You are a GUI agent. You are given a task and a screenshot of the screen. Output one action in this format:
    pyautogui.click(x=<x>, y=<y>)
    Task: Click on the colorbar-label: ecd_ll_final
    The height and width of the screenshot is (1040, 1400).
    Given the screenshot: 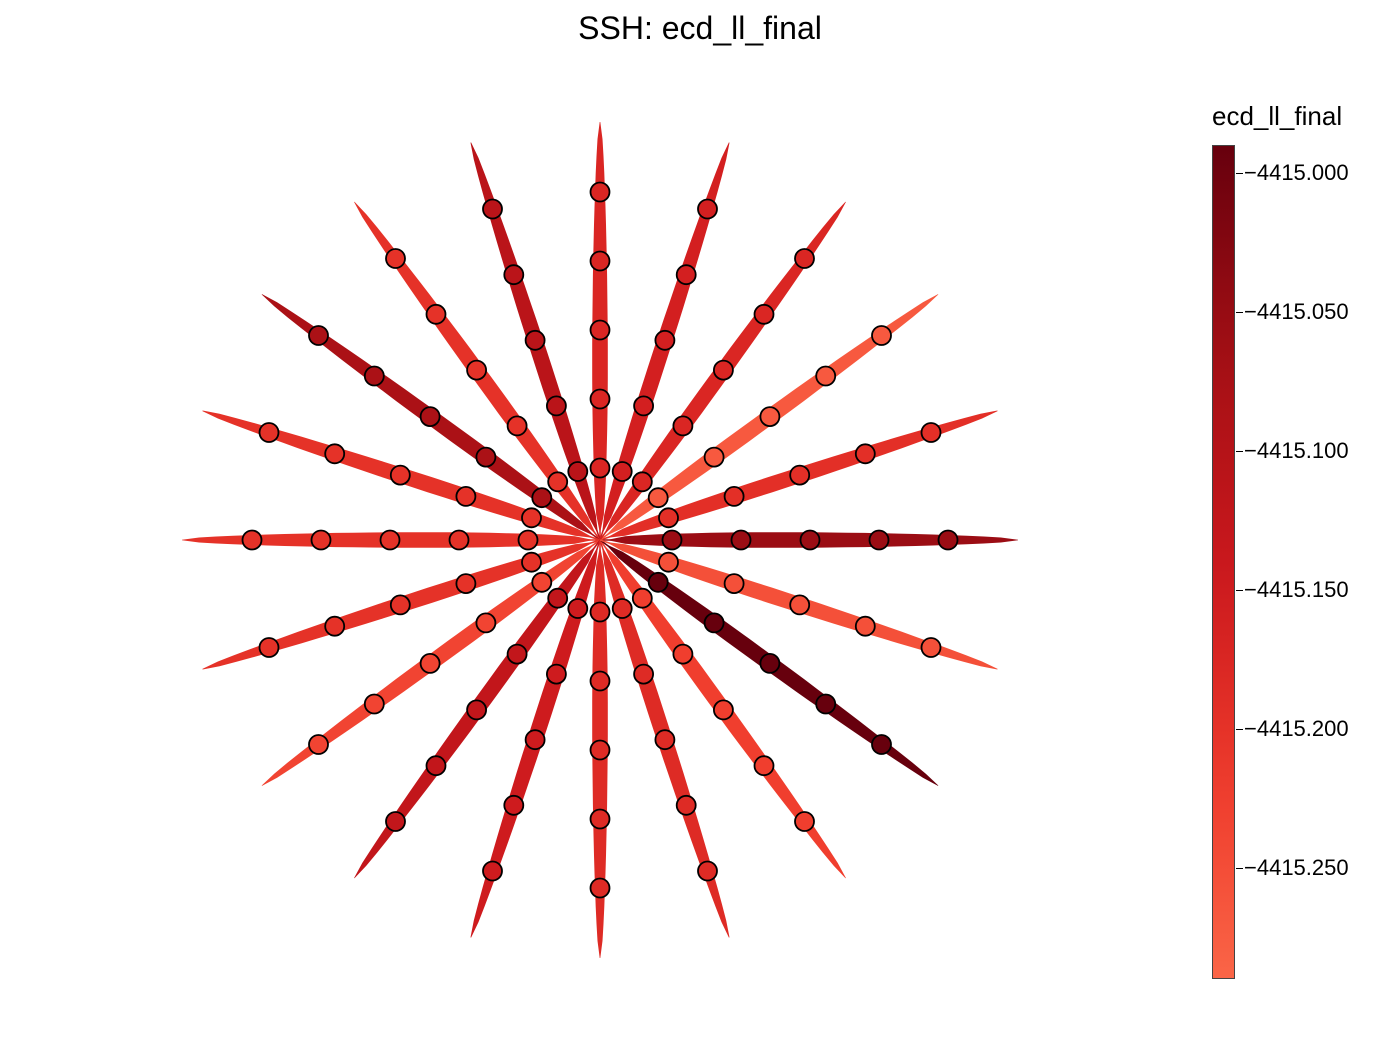 What is the action you would take?
    pyautogui.click(x=1277, y=116)
    